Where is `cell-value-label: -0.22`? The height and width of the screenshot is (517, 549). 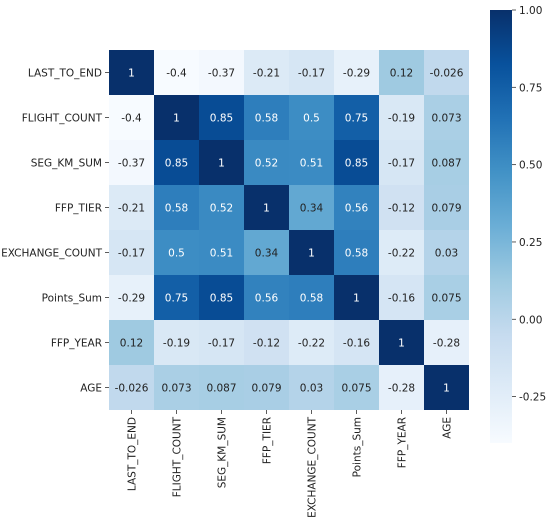 cell-value-label: -0.22 is located at coordinates (311, 344).